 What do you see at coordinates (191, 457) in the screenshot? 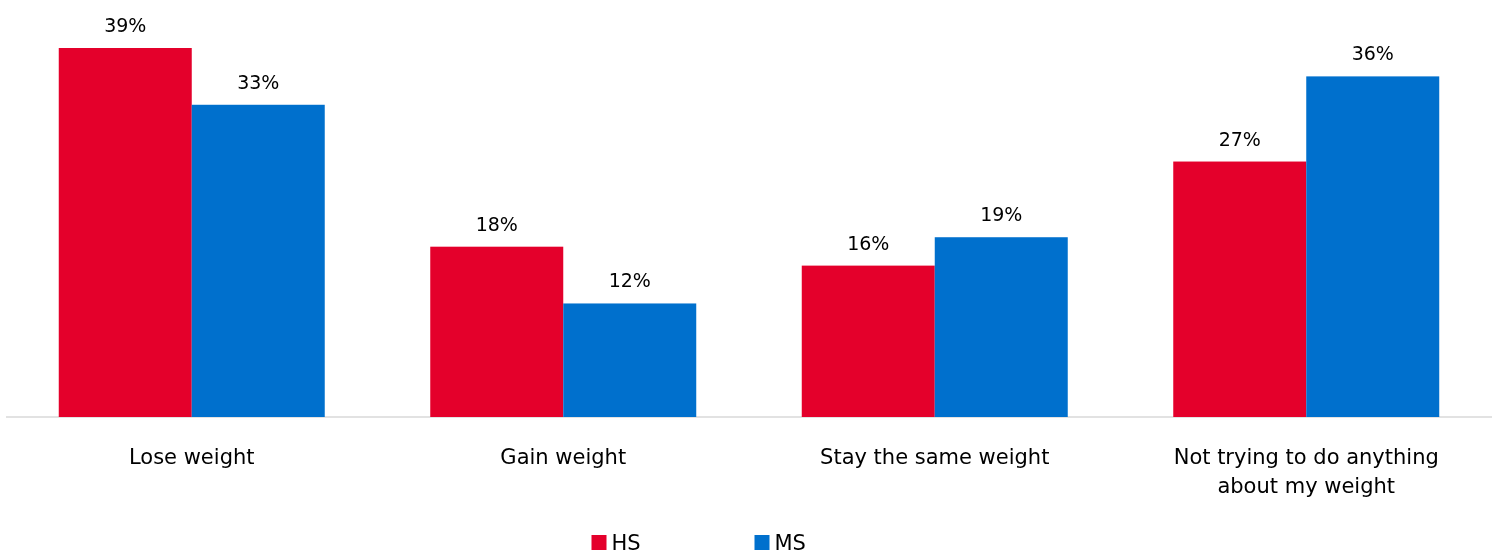
I see `x-tick-label: Lose weight` at bounding box center [191, 457].